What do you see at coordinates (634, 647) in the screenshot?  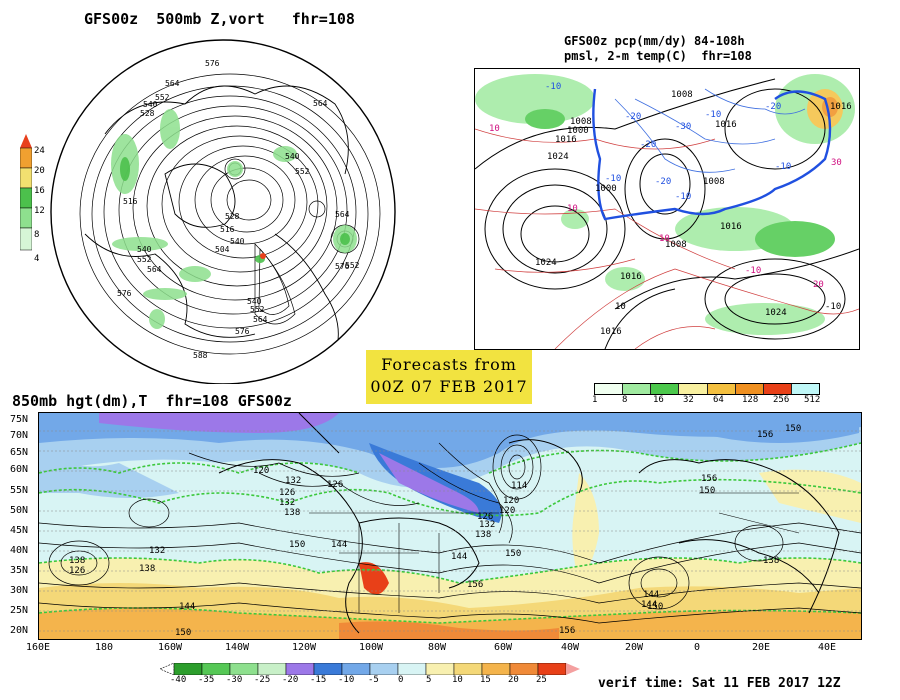 I see `lon-label-20w: 20W` at bounding box center [634, 647].